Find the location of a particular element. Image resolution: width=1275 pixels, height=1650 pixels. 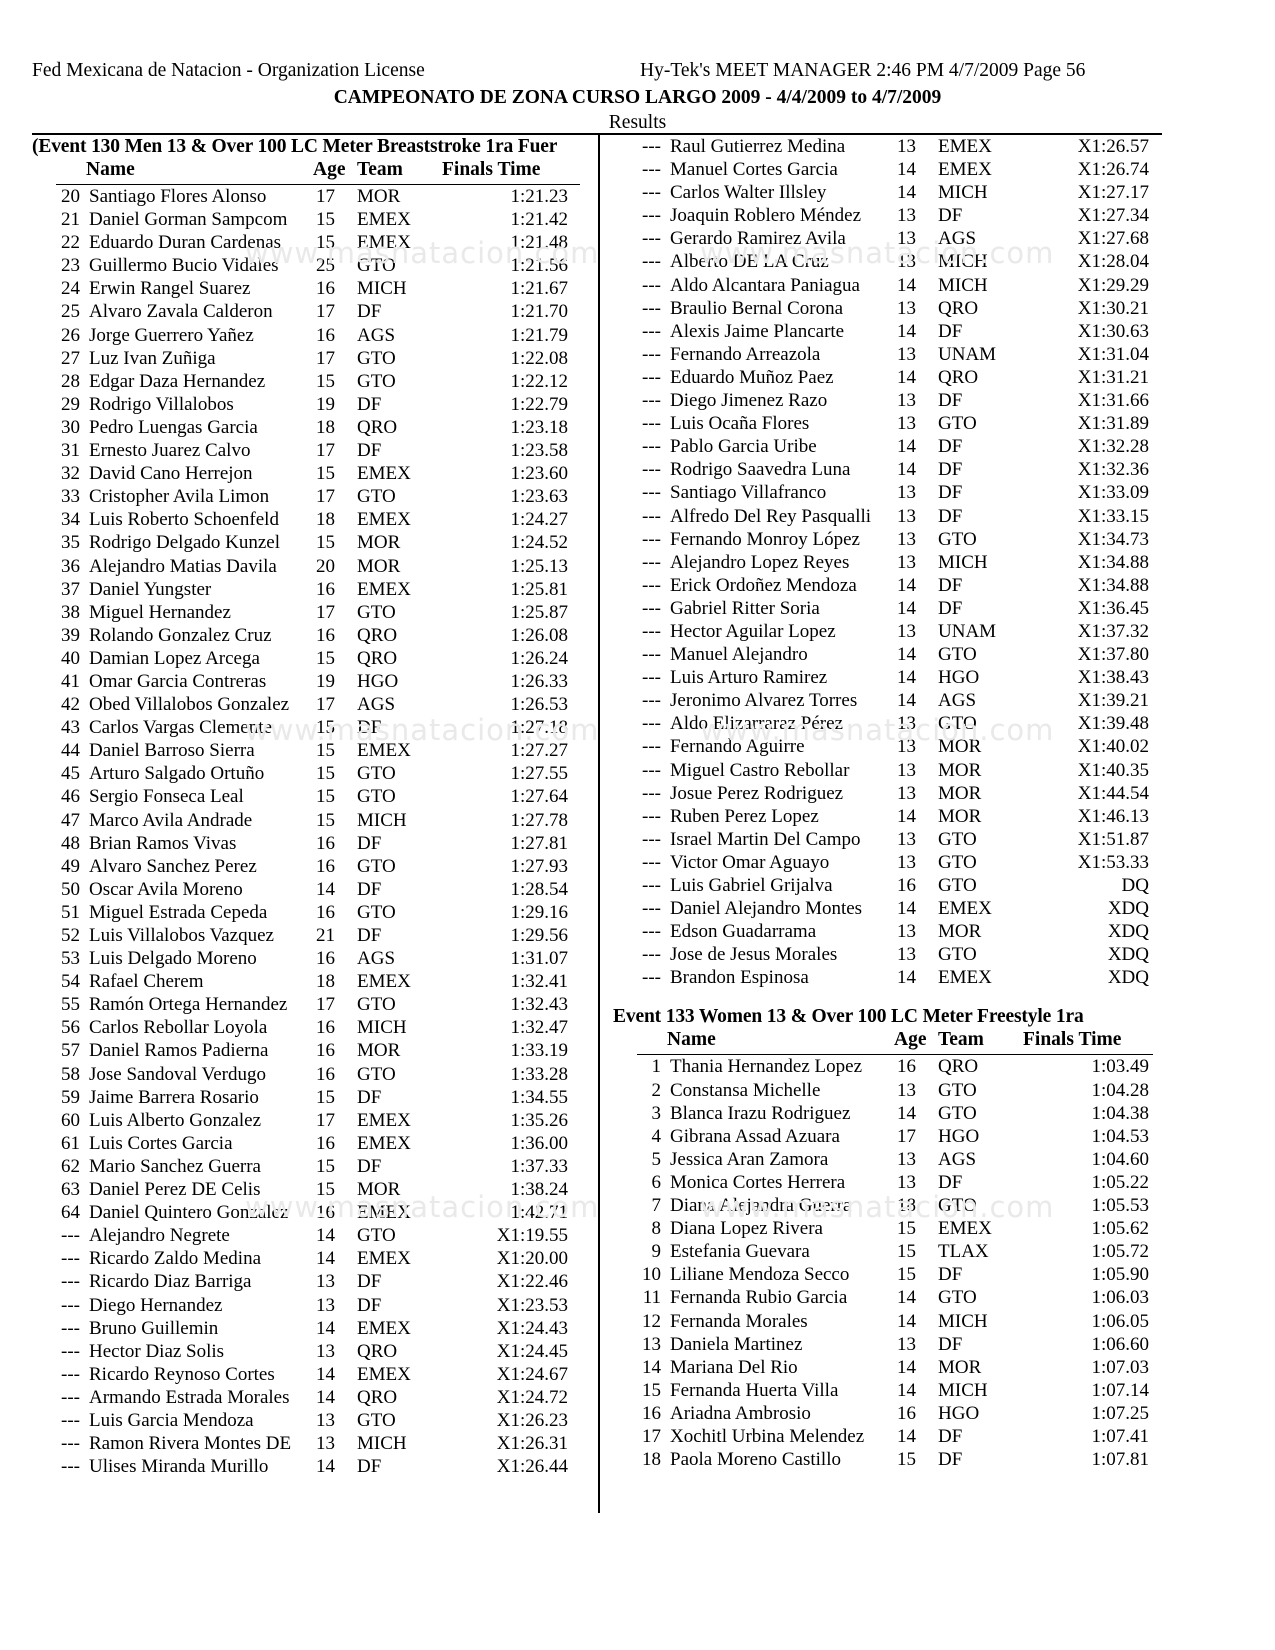

table-row: 52 Luis Villalobos Vazquez 21 DF 1:29.56 is located at coordinates (312, 936).